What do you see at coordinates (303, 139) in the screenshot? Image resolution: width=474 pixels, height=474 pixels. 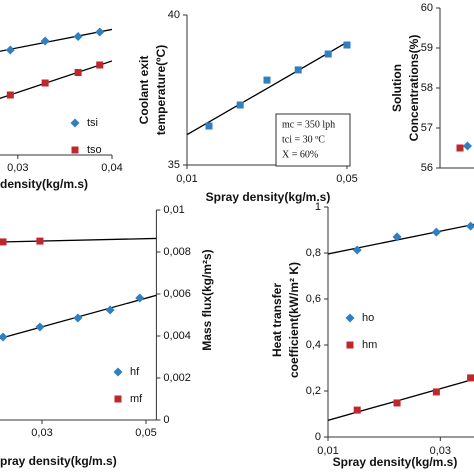 I see `annotation: tci = 30 ºC` at bounding box center [303, 139].